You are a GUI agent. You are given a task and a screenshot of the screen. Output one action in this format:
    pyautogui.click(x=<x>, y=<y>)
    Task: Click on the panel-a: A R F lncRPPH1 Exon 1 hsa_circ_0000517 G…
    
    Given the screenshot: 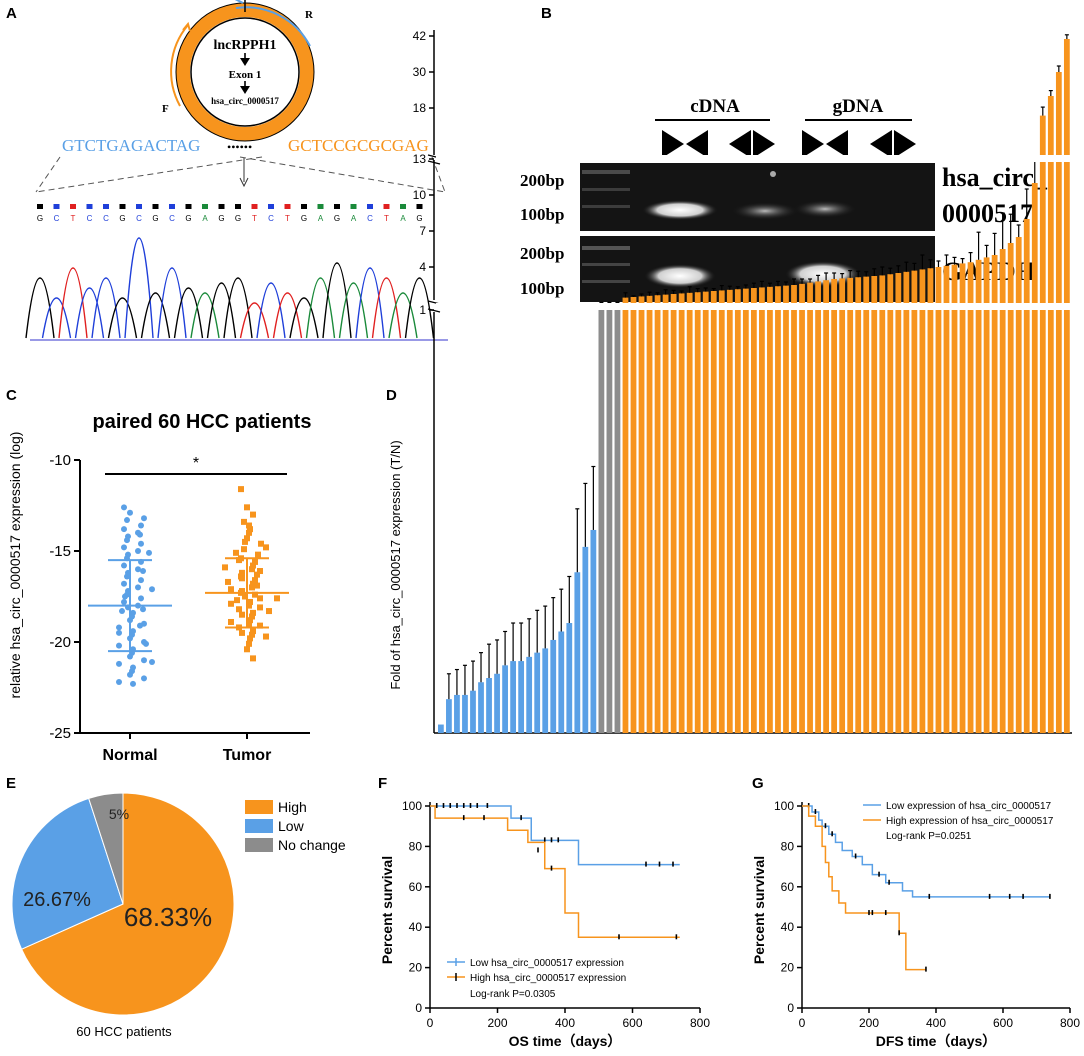 What is the action you would take?
    pyautogui.click(x=227, y=170)
    